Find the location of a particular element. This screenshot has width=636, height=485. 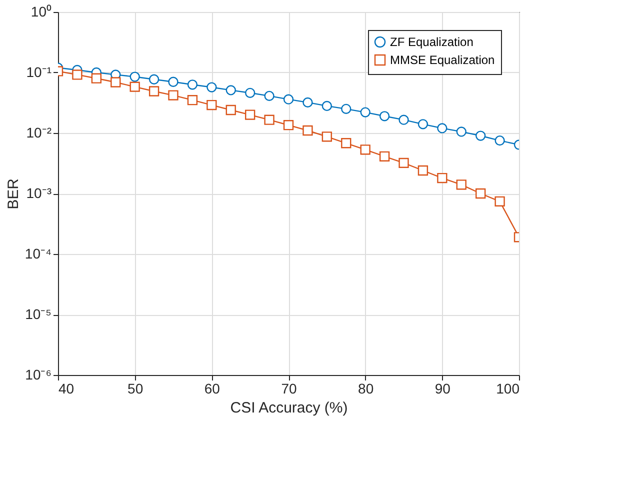

x-tick-label: 70 is located at coordinates (289, 388).